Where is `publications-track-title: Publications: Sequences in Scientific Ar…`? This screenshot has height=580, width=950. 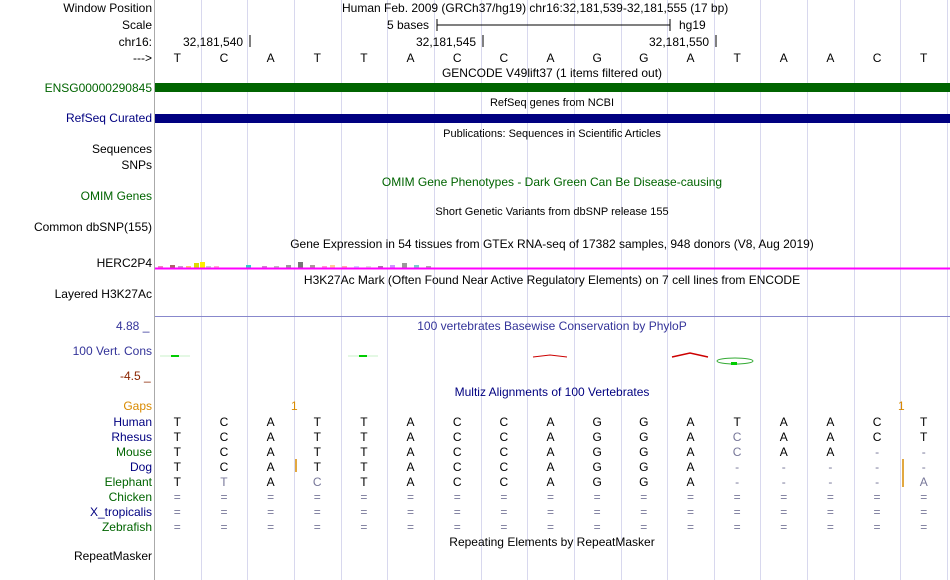
publications-track-title: Publications: Sequences in Scientific Ar… is located at coordinates (552, 134).